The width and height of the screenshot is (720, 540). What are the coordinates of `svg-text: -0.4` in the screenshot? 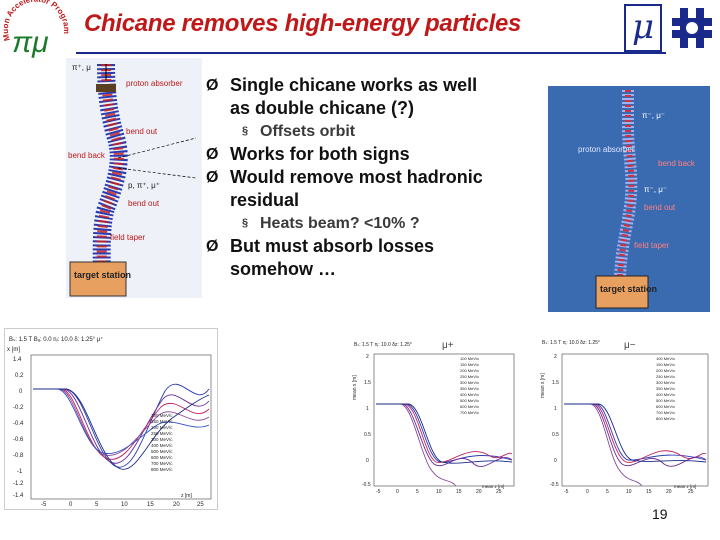 It's located at (18, 424).